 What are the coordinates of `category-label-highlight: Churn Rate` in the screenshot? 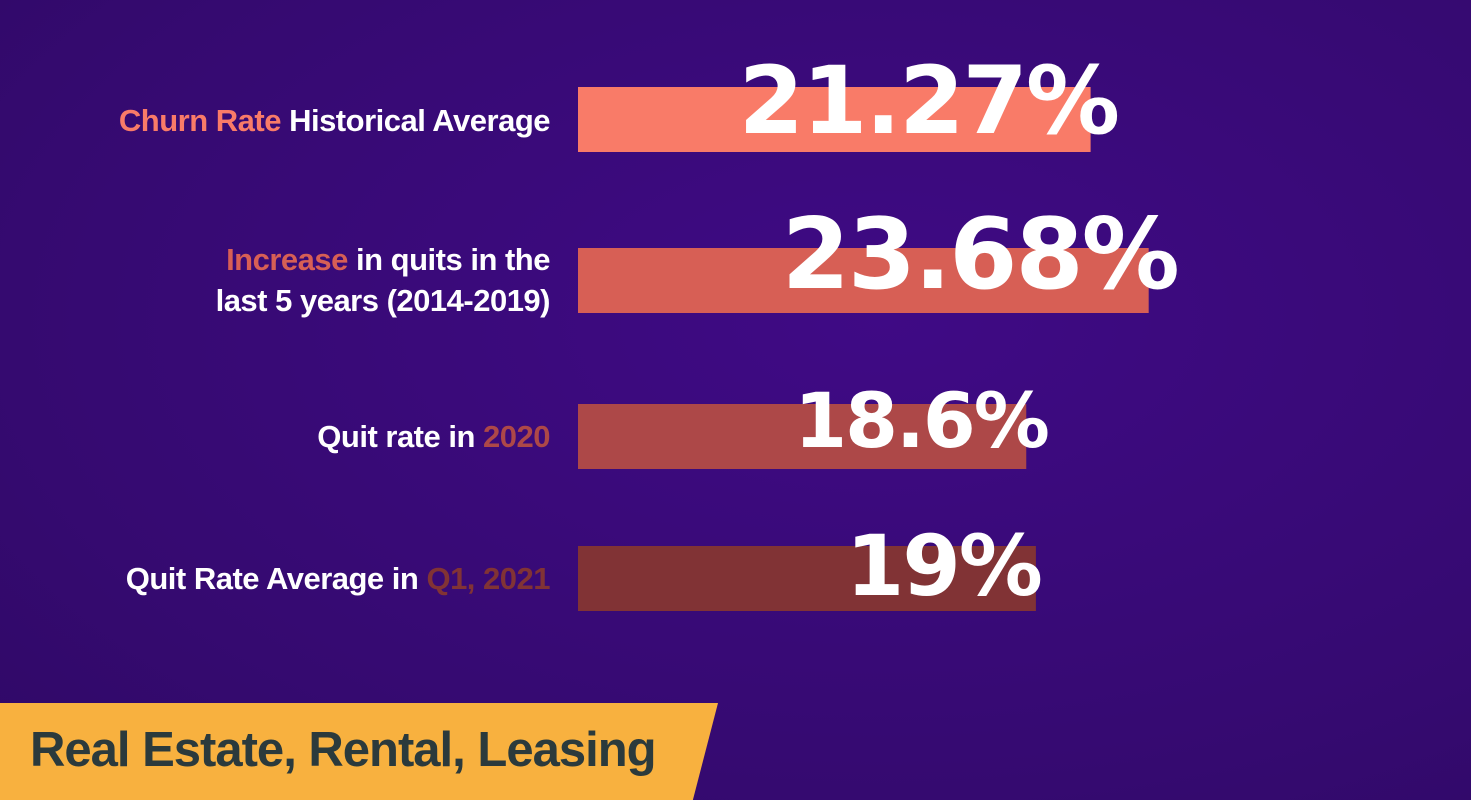 It's located at (200, 120).